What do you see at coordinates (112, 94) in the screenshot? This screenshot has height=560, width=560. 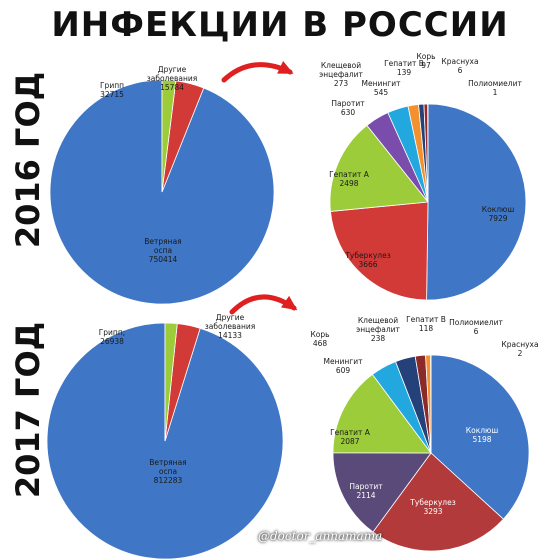 I see `slice-value: 32715` at bounding box center [112, 94].